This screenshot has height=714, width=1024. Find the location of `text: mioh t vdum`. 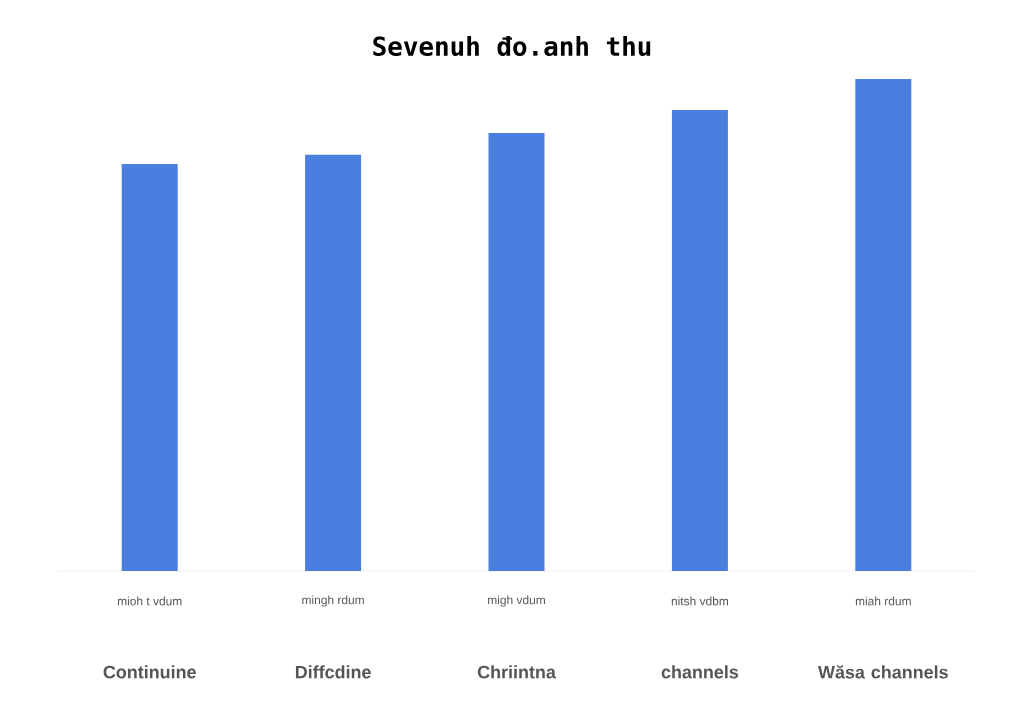

text: mioh t vdum is located at coordinates (149, 601).